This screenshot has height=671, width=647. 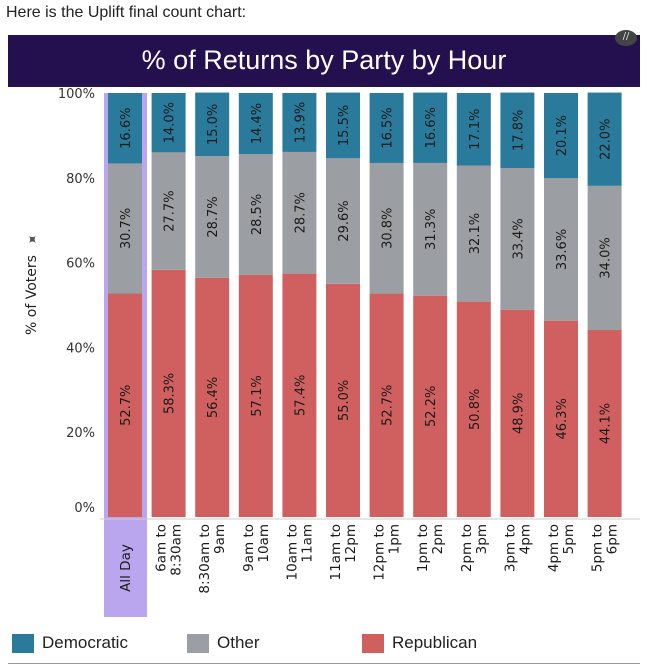 What do you see at coordinates (80, 348) in the screenshot?
I see `y-tick-label: 40%` at bounding box center [80, 348].